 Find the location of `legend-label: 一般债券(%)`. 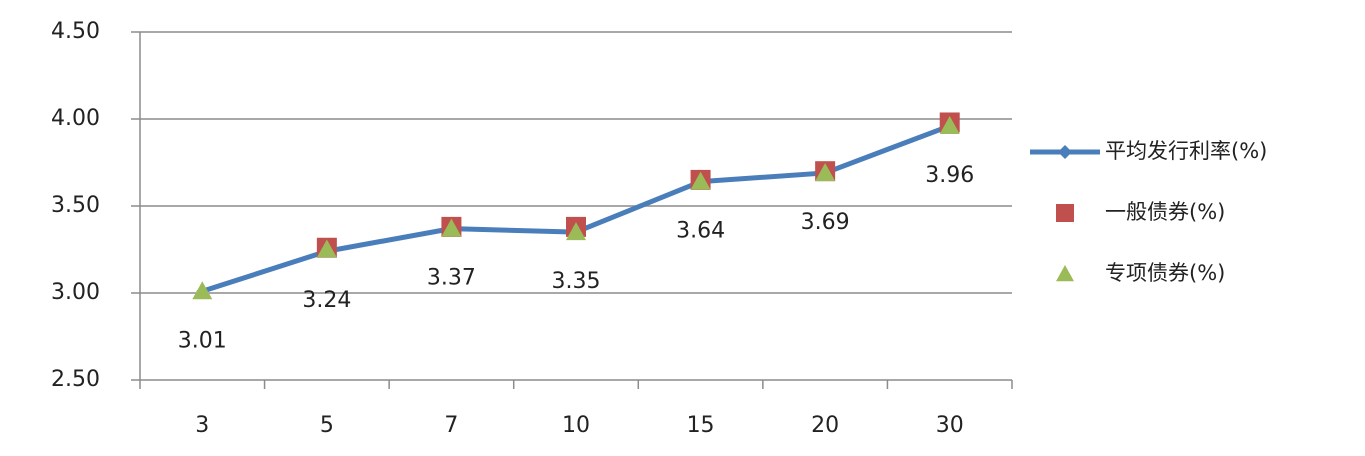

legend-label: 一般债券(%) is located at coordinates (1165, 212).